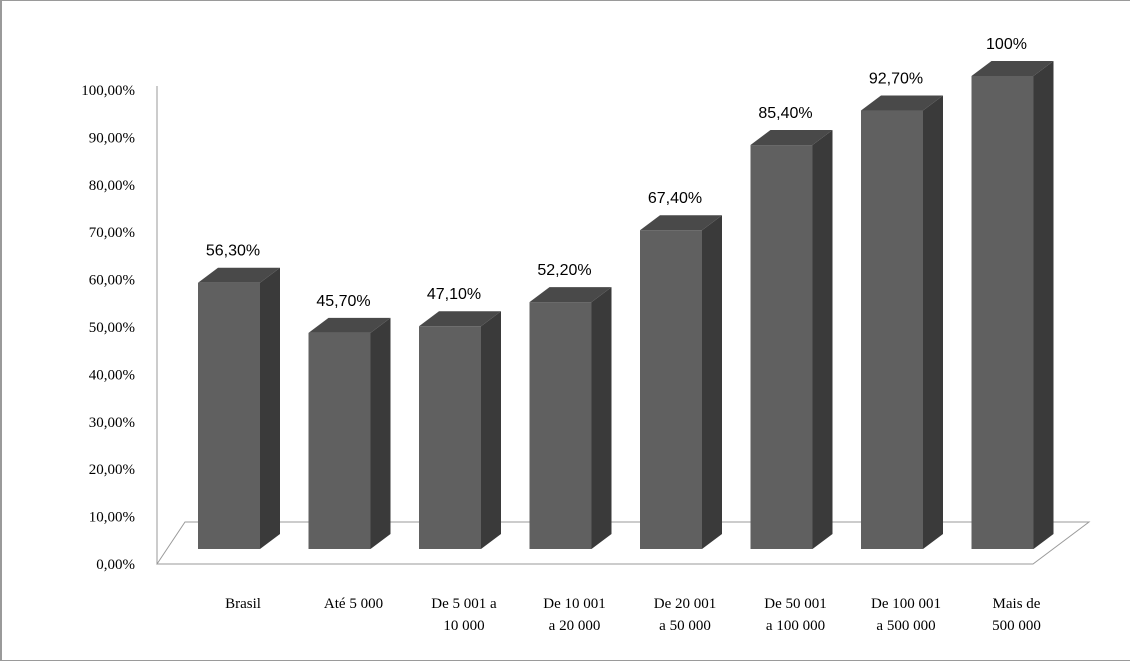 Image resolution: width=1130 pixels, height=662 pixels. Describe the element at coordinates (233, 251) in the screenshot. I see `data-label: 56,30%` at that location.